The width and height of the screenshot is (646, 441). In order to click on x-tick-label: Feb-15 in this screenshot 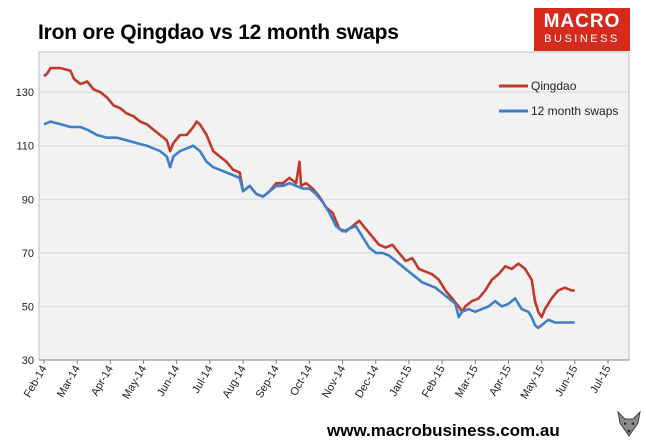, I will do `click(434, 382)`.